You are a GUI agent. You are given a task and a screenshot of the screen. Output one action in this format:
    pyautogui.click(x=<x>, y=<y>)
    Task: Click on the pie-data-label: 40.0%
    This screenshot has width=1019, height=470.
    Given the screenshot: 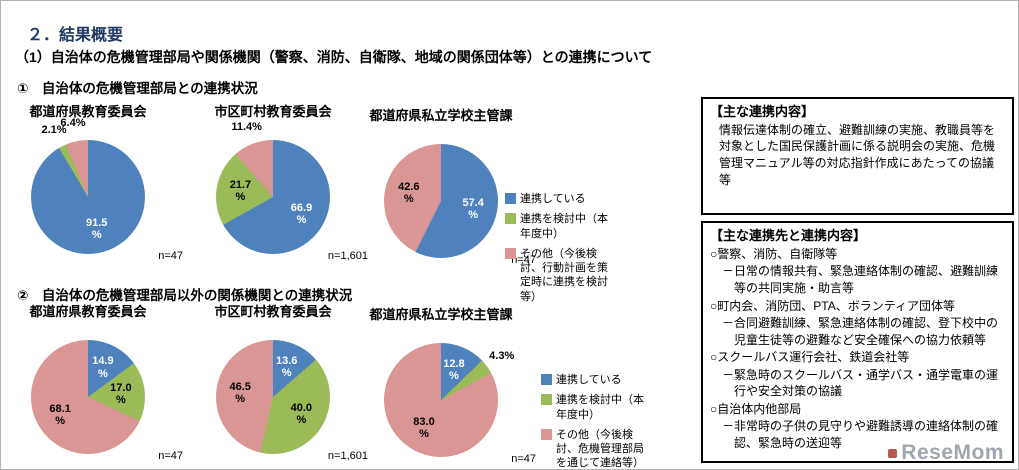 What is the action you would take?
    pyautogui.click(x=301, y=413)
    